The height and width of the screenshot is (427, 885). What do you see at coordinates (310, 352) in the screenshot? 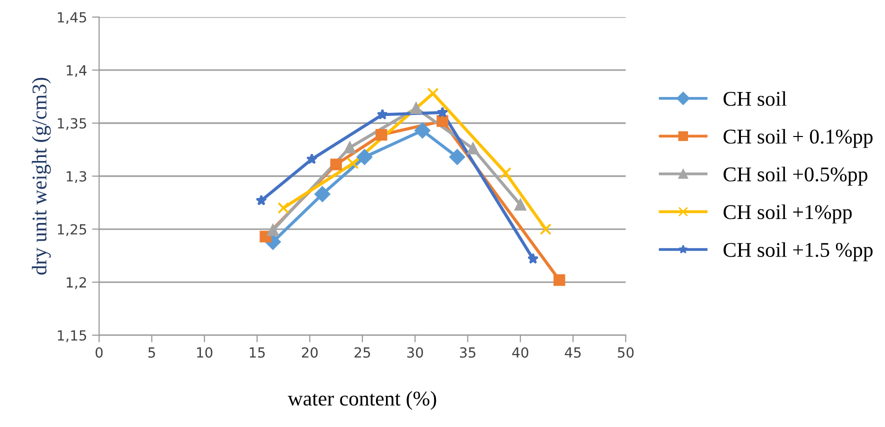
I see `x-tick-label: 20` at bounding box center [310, 352].